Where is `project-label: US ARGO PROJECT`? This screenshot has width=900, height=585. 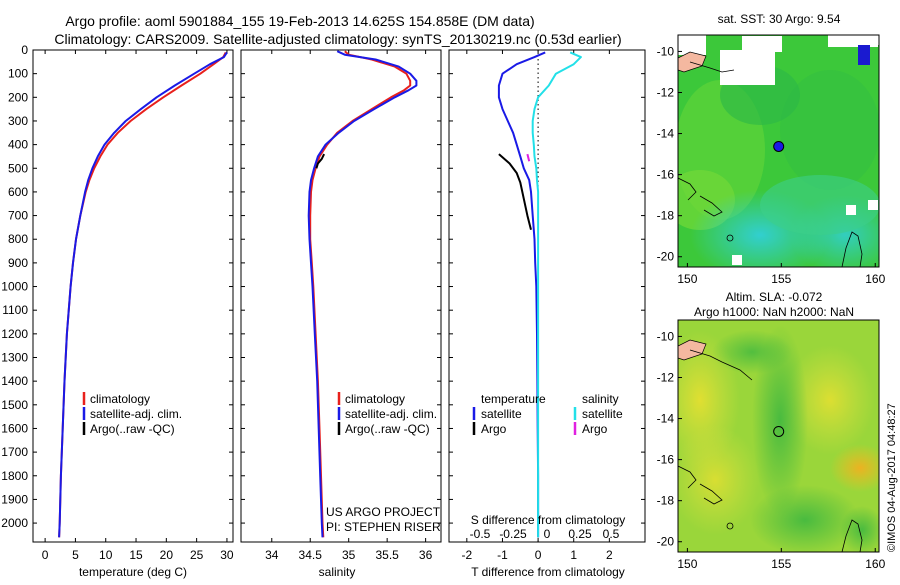
project-label: US ARGO PROJECT is located at coordinates (383, 512).